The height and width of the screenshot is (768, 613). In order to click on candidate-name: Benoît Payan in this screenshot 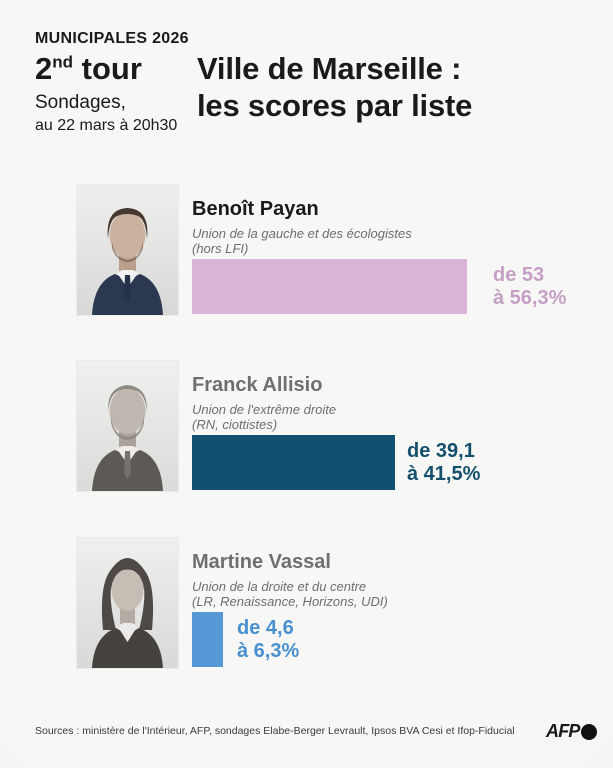, I will do `click(255, 209)`.